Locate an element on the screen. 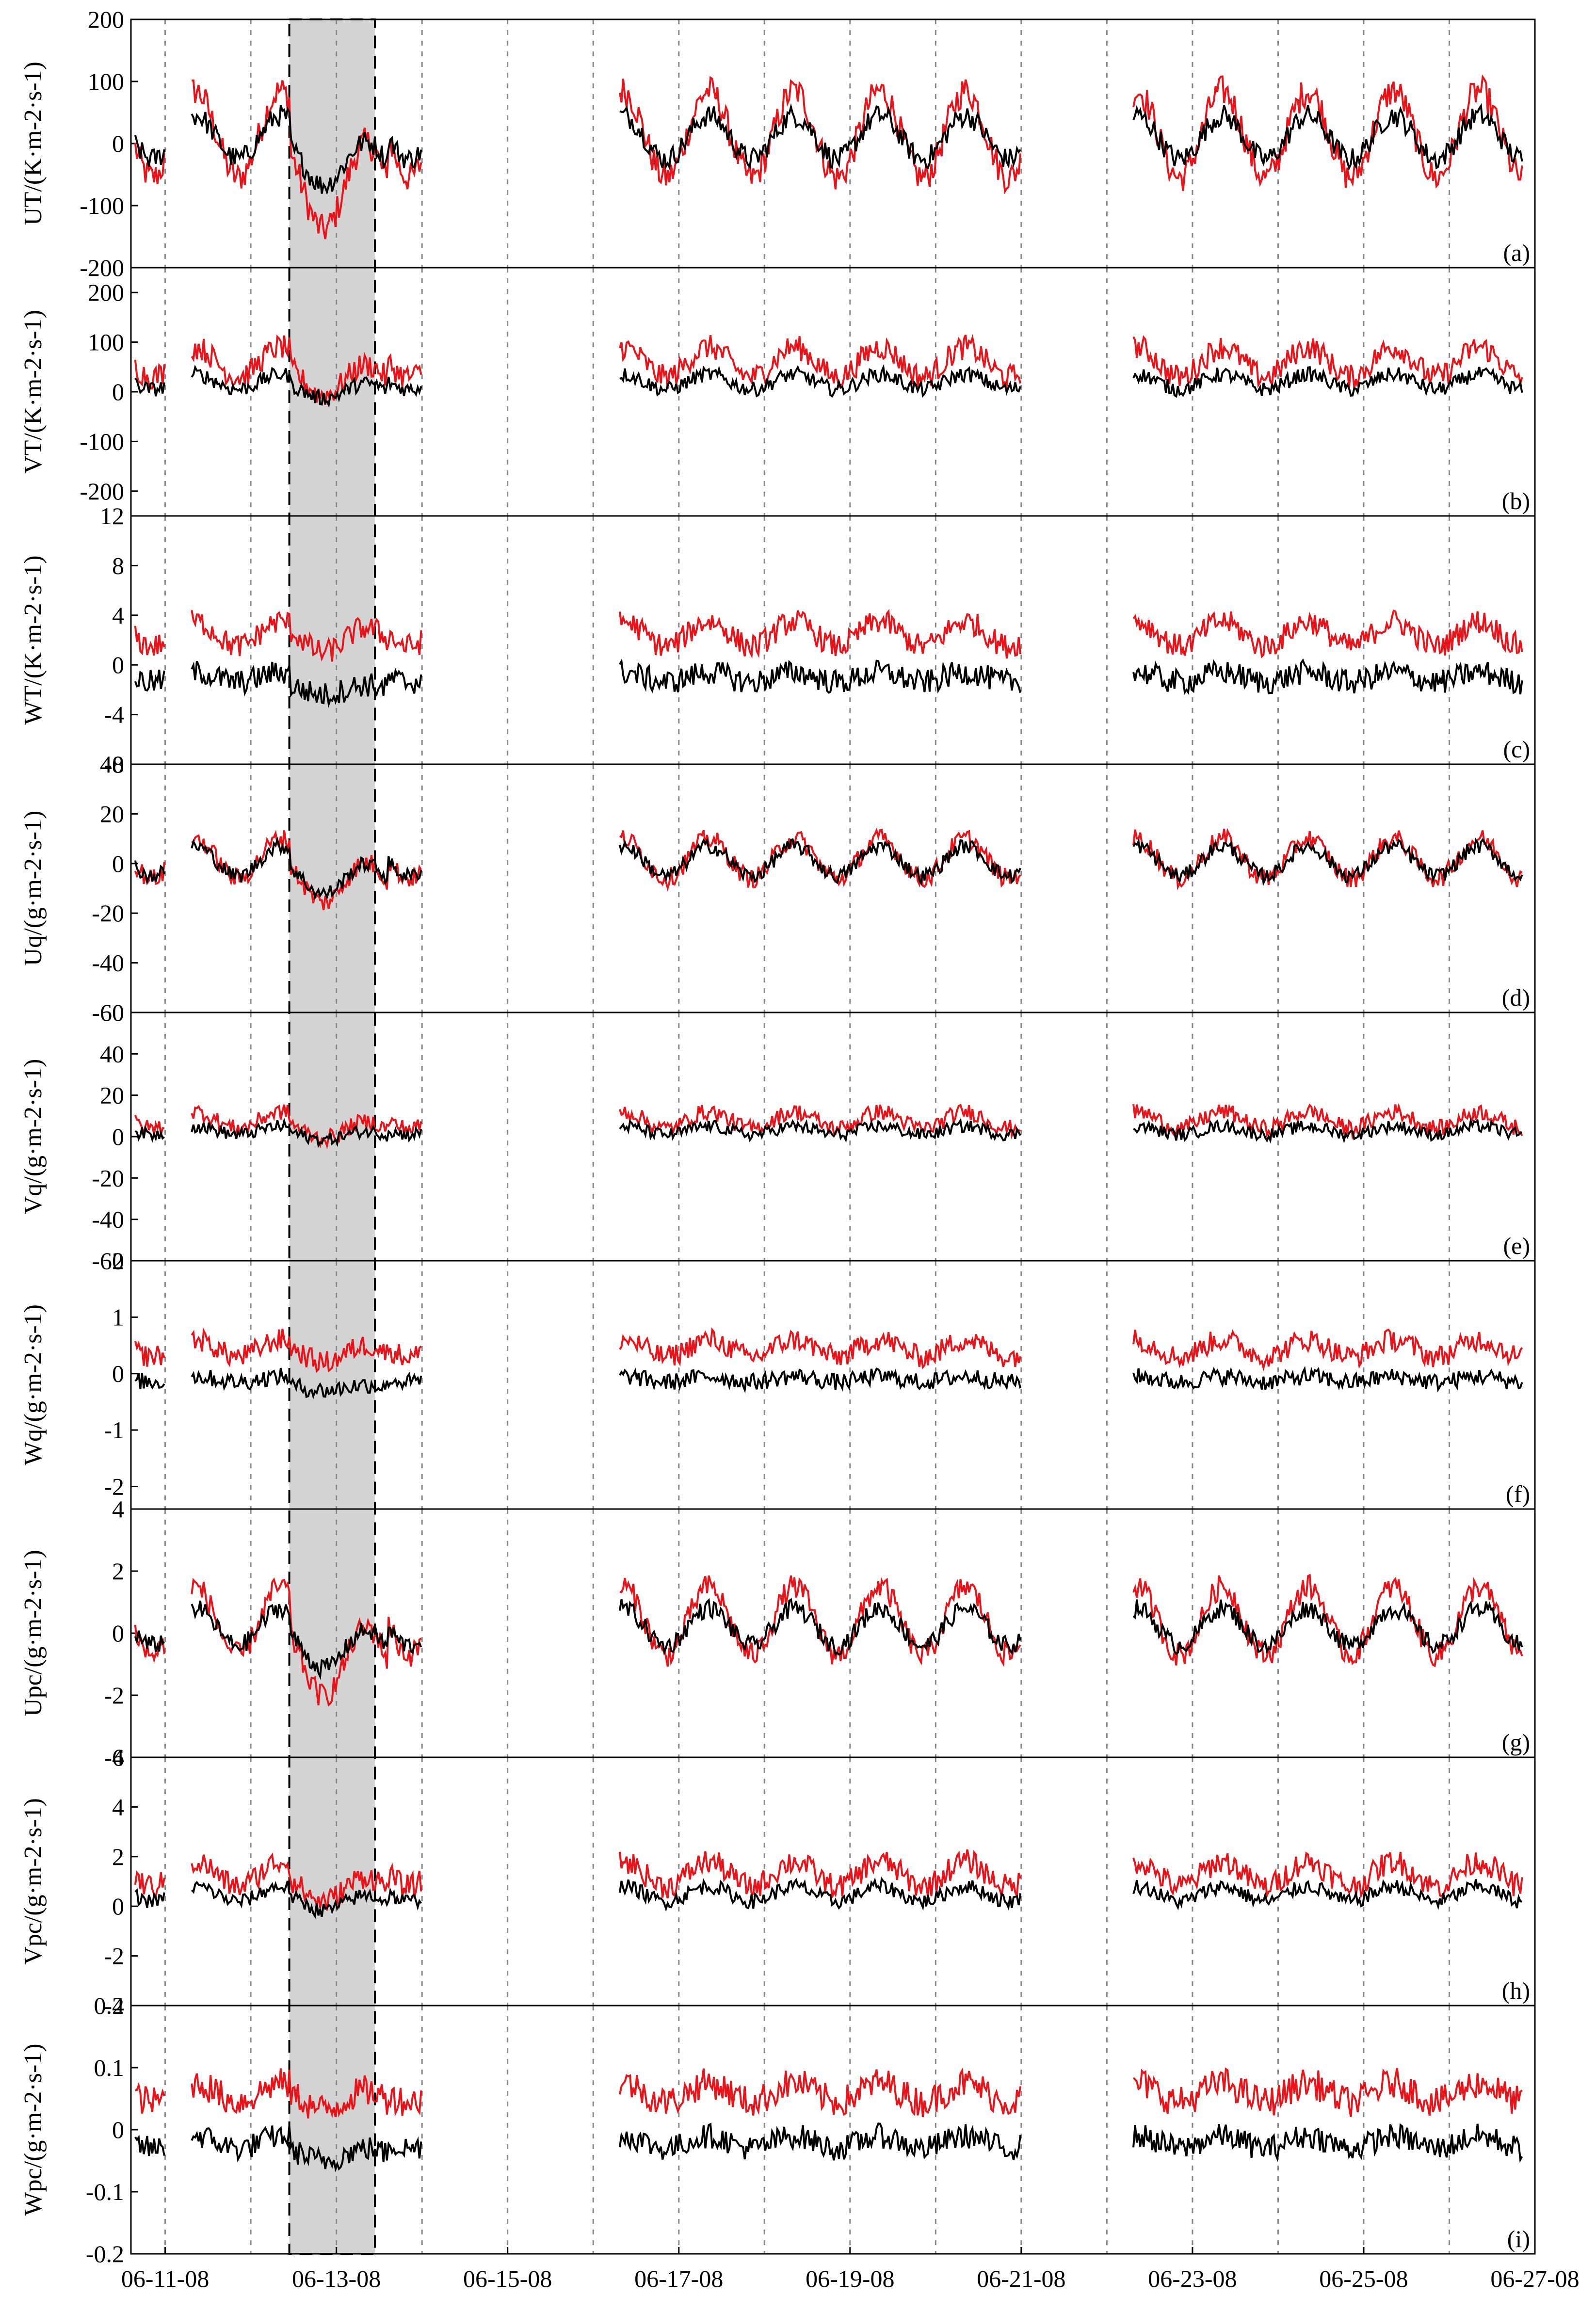  panel-i: 0.2 0.1 0 -0.1 -0.2 Wpc/(g·m-2·s-1) (i) is located at coordinates (778, 2129).